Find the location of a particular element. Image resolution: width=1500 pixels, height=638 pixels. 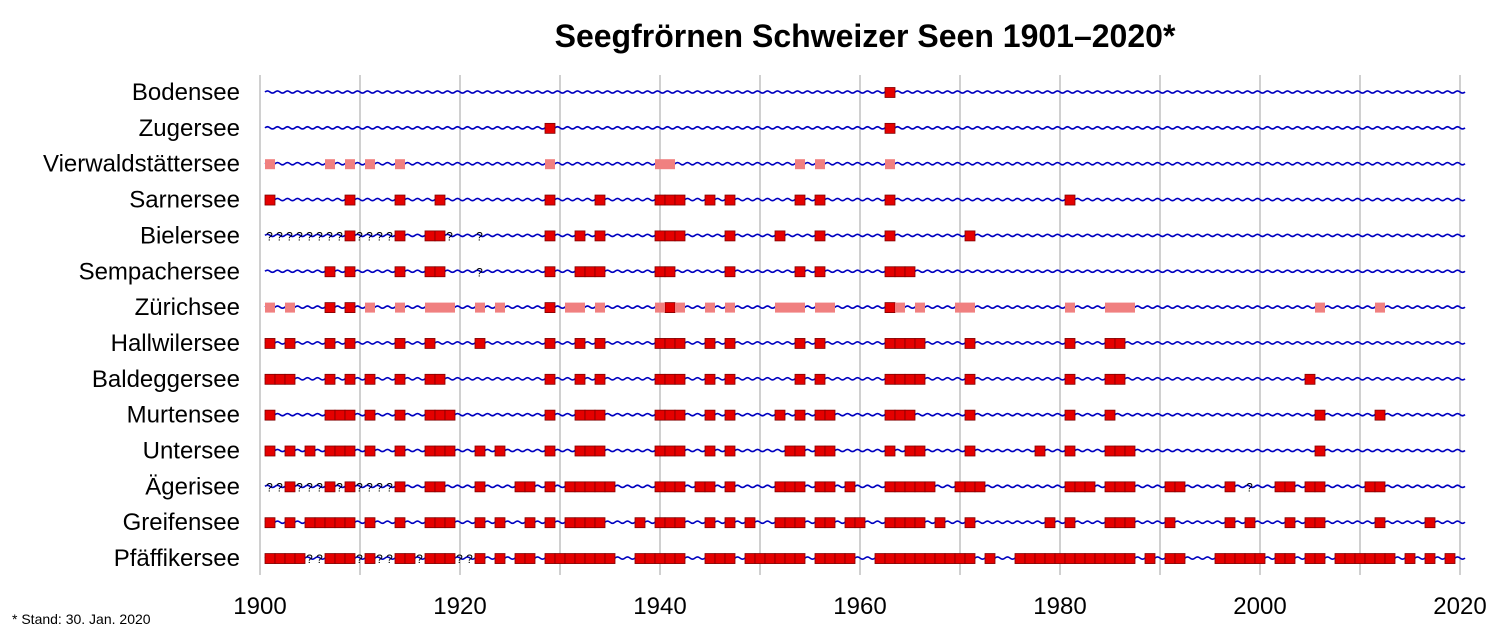

lake-wave-line is located at coordinates (865, 127).